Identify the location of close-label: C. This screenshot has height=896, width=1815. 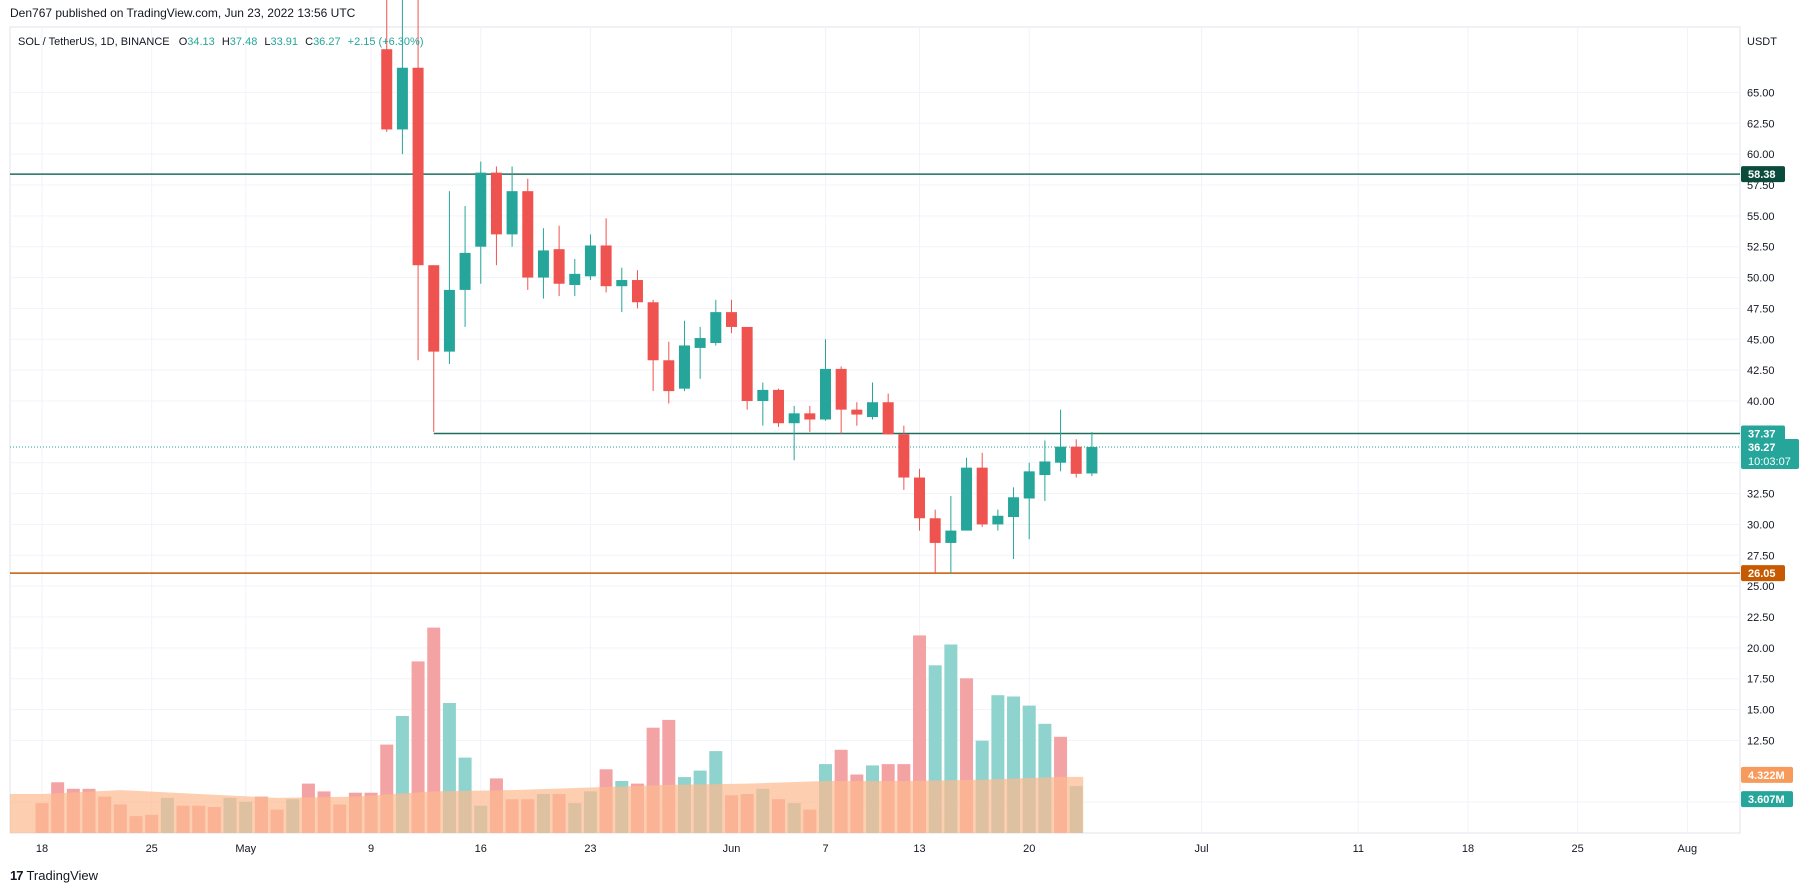
(309, 42).